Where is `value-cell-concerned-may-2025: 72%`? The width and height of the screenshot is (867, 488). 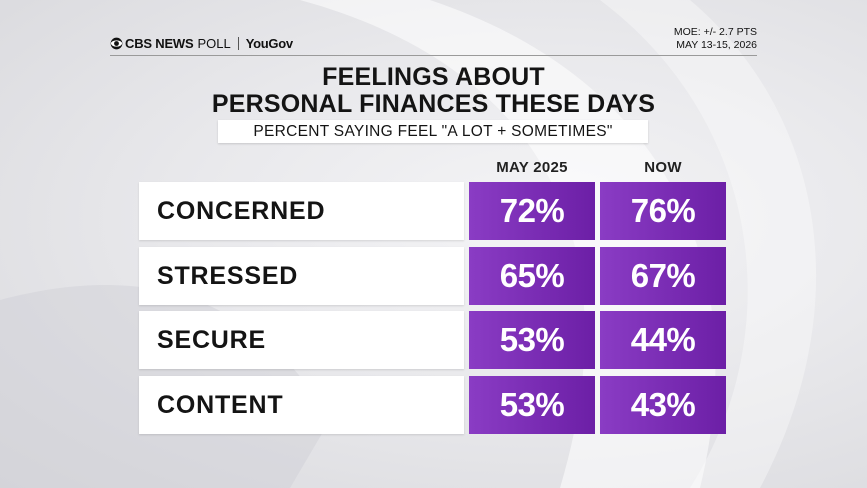 value-cell-concerned-may-2025: 72% is located at coordinates (532, 211).